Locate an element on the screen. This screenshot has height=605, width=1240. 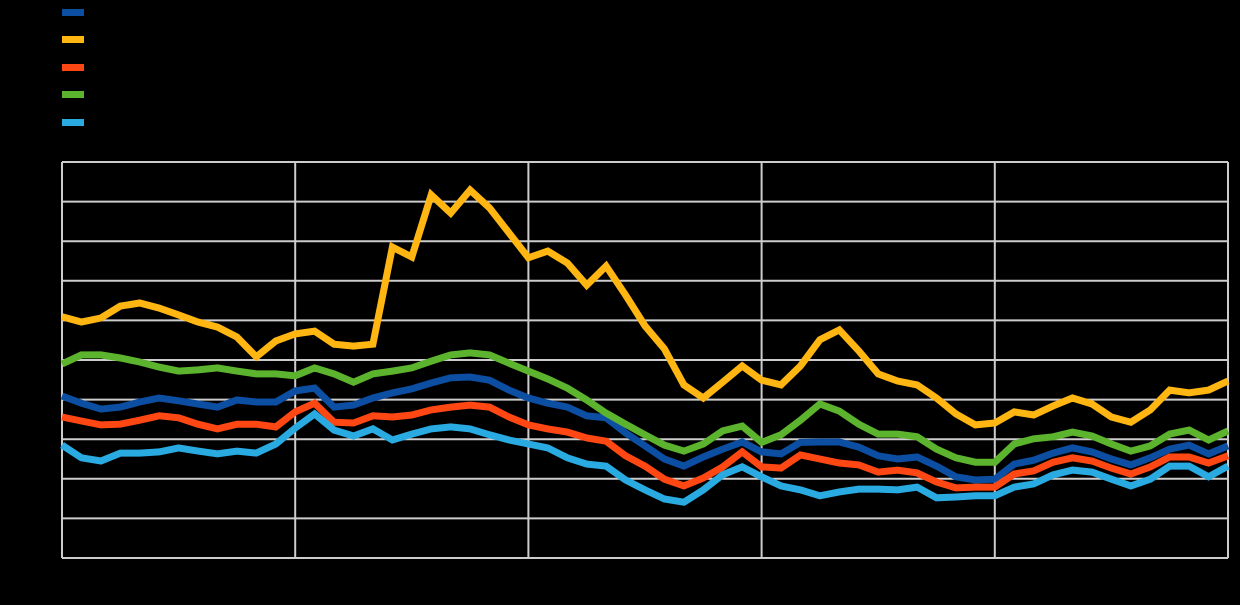
series-3-orange-red-line is located at coordinates (645, 445).